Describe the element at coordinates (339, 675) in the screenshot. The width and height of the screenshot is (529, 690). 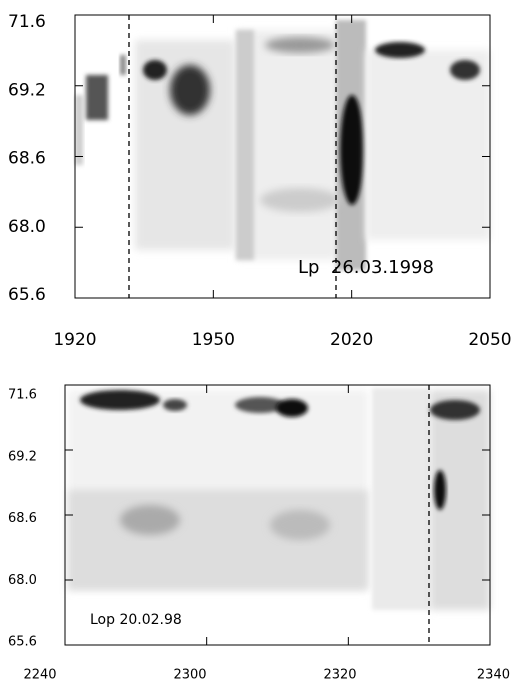
I see `x-tick-label: 2320` at that location.